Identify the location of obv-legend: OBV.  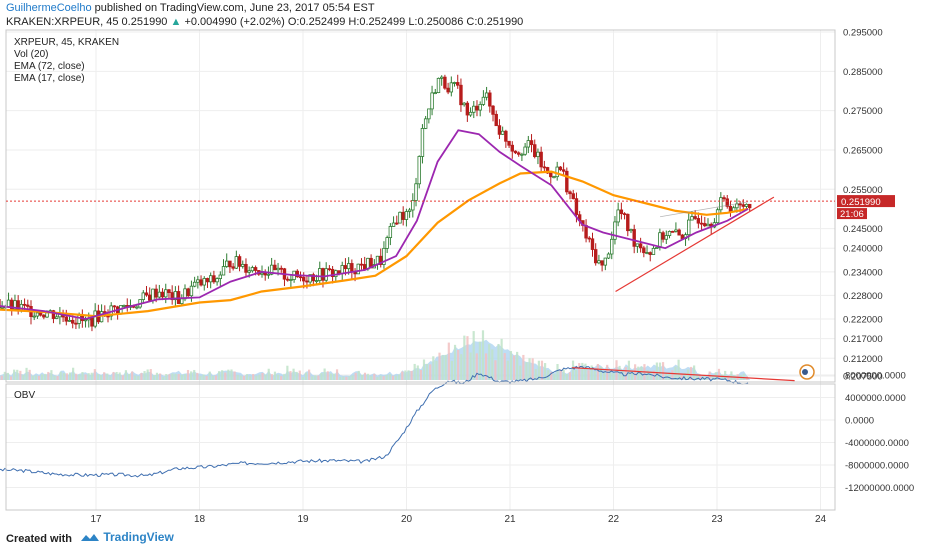
(25, 395).